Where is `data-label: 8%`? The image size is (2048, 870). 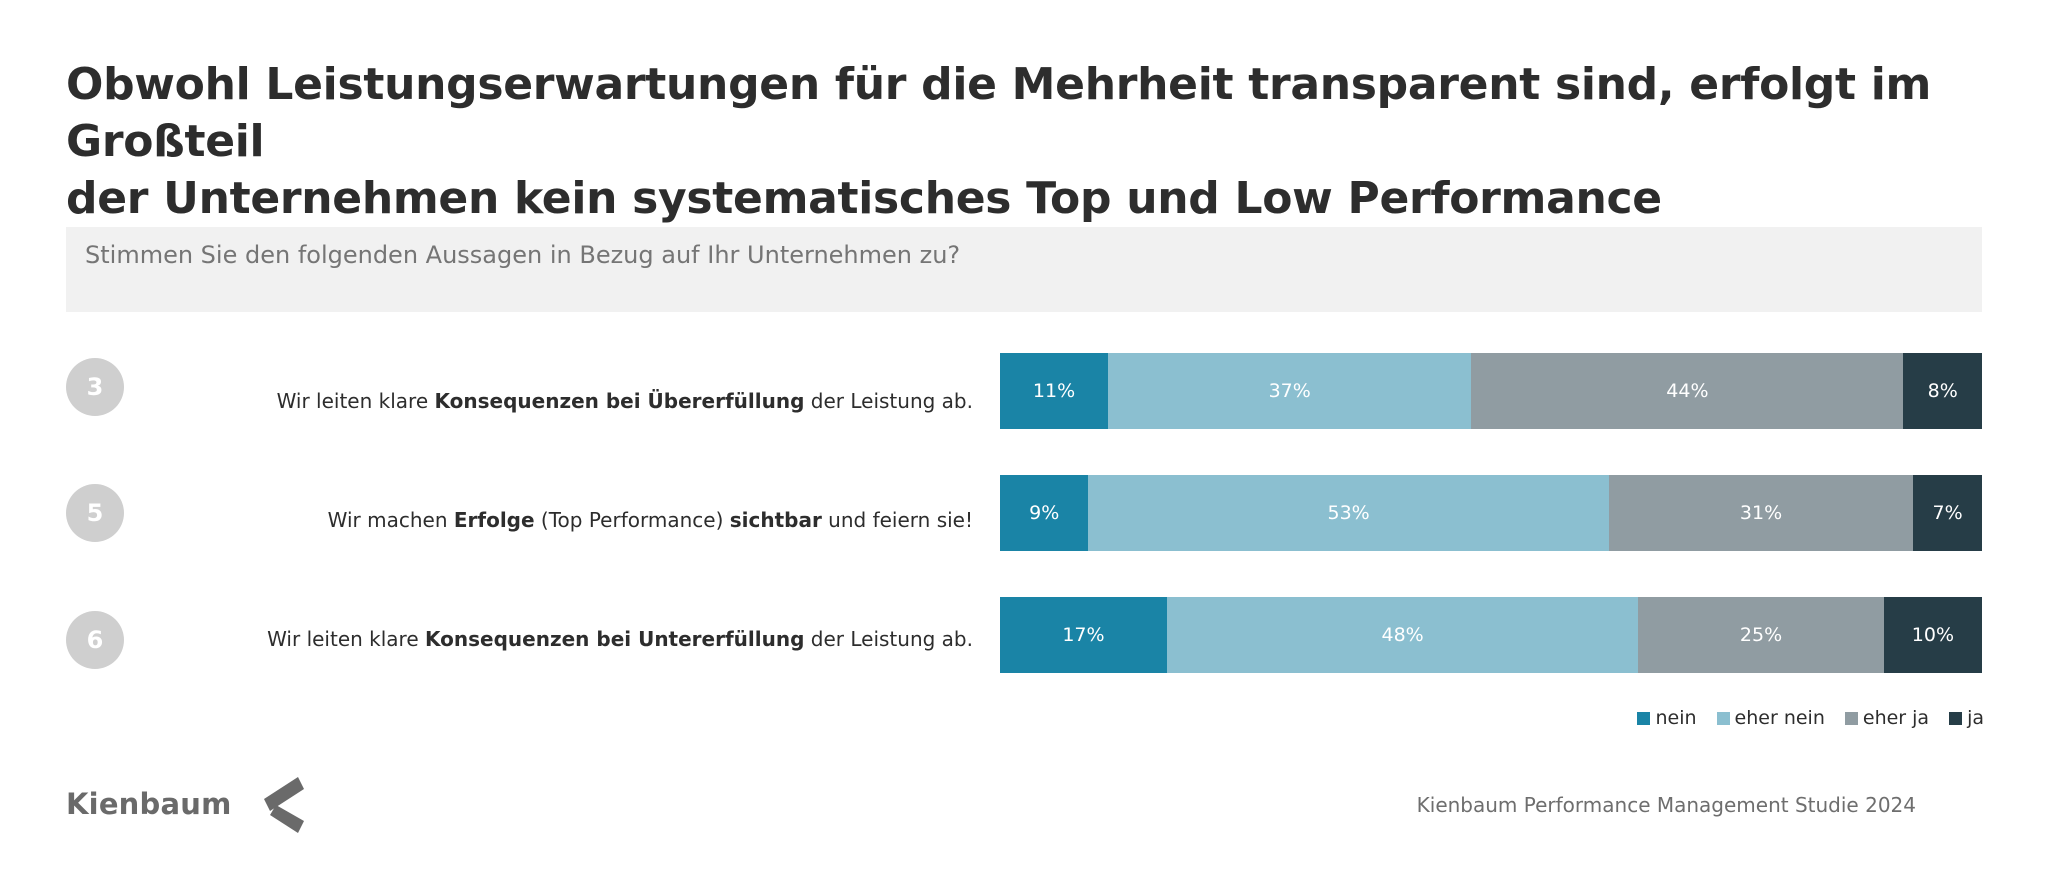 data-label: 8% is located at coordinates (1942, 391).